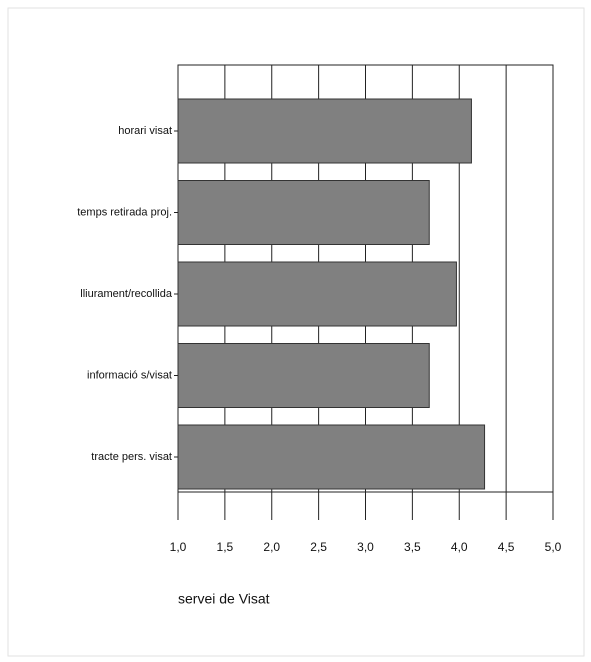  I want to click on x-tick-label: 4,0, so click(459, 547).